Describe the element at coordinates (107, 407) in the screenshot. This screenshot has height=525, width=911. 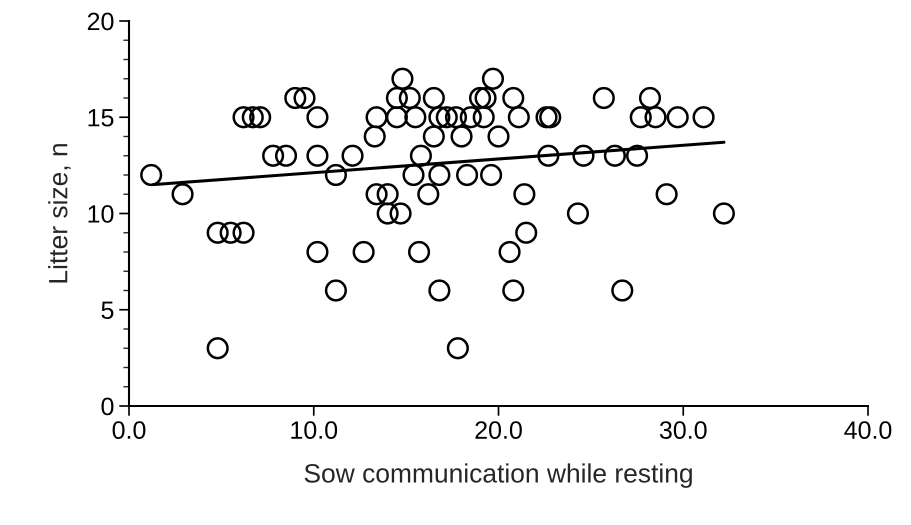
I see `y-tick-label: 0` at that location.